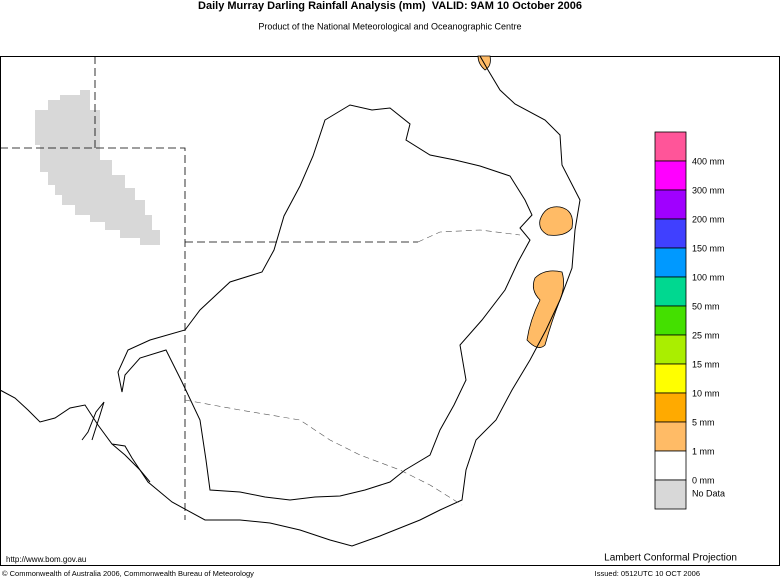 The image size is (780, 585). I want to click on legend-label: 300 mm, so click(708, 190).